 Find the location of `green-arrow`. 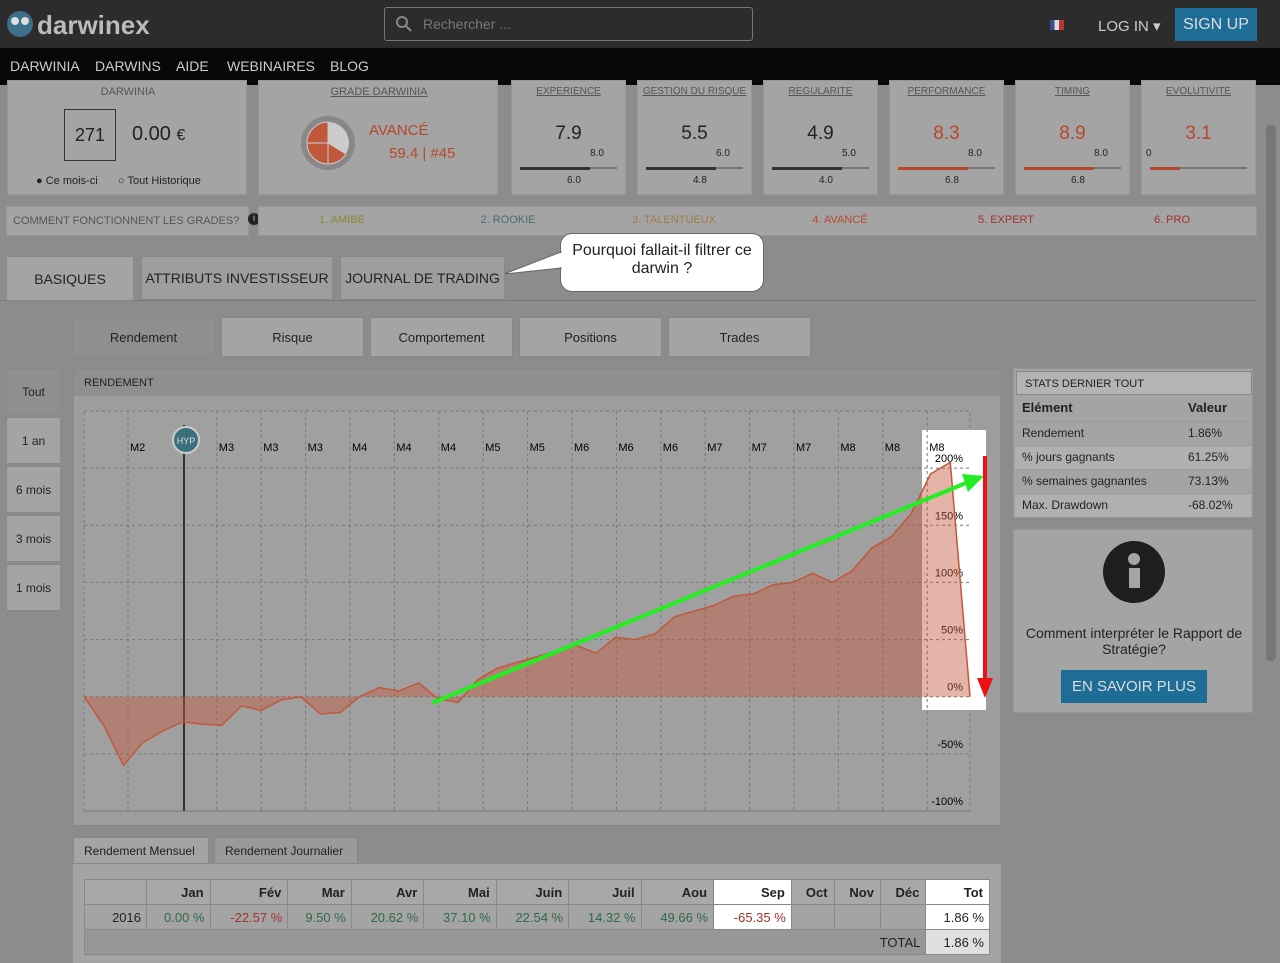

green-arrow is located at coordinates (699, 593).